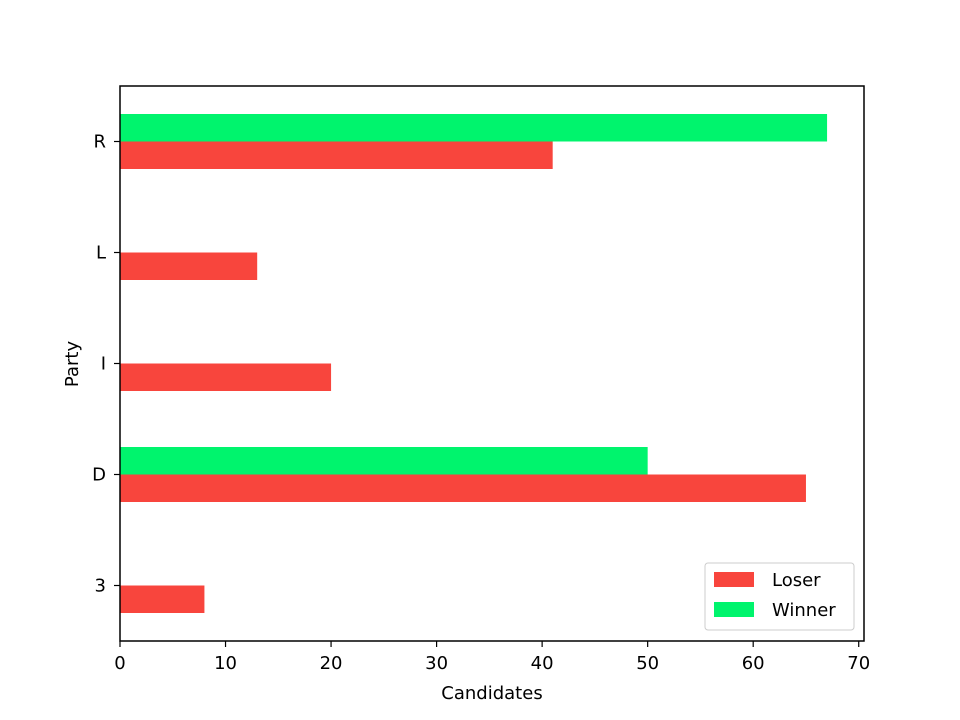 This screenshot has height=720, width=960. I want to click on legend-swatch-loser, so click(734, 579).